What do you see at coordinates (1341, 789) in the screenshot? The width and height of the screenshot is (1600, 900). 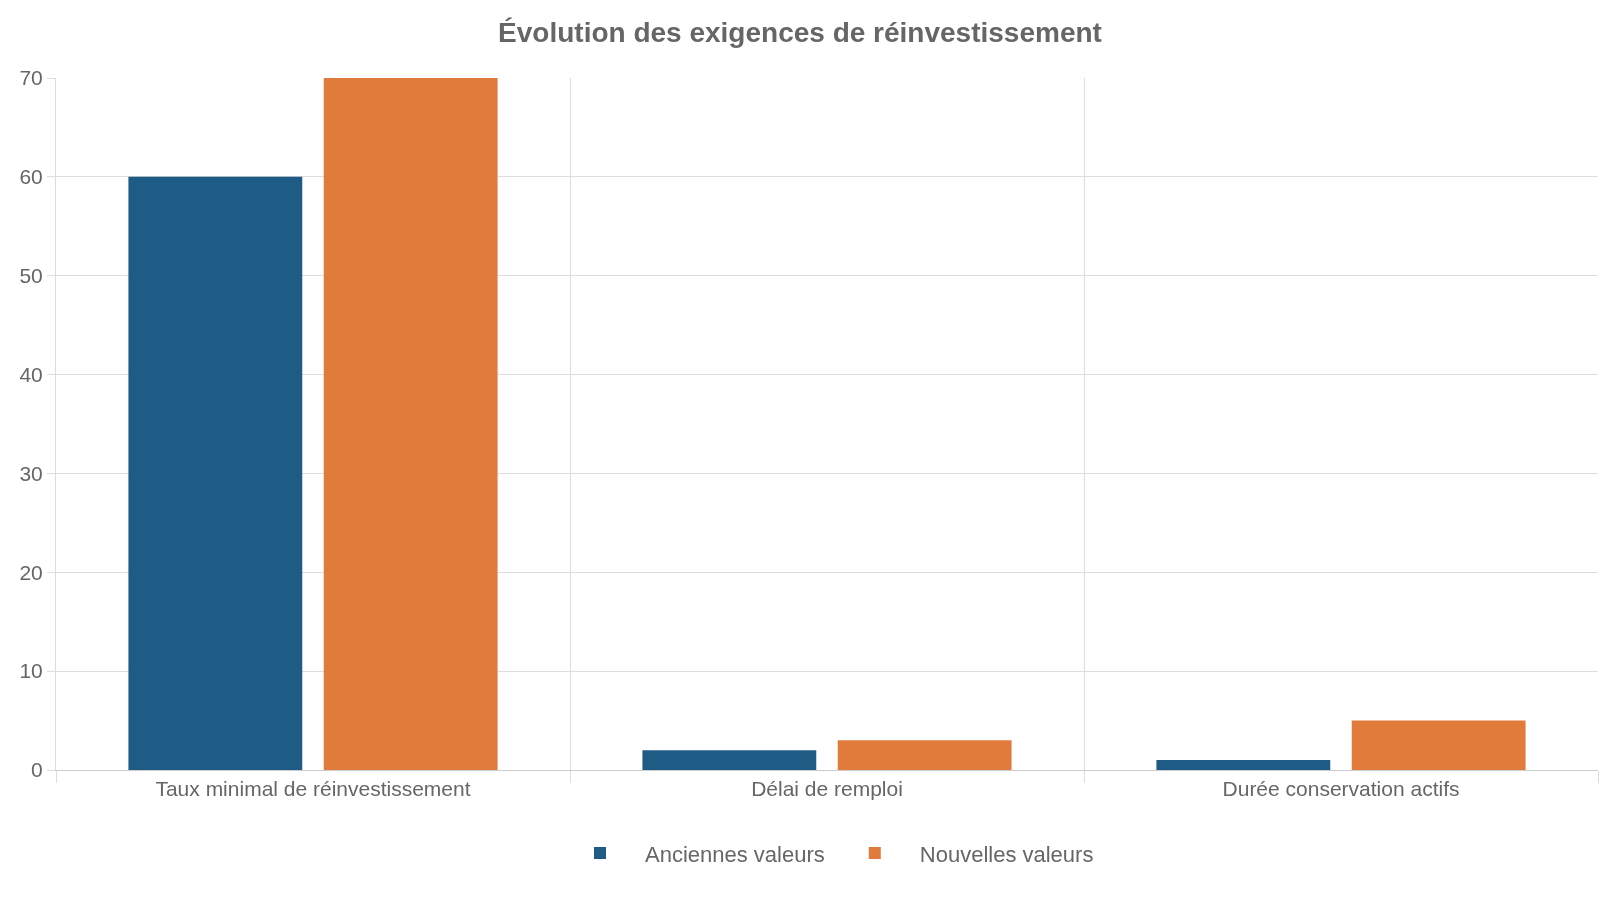 I see `x-tick-label: Durée conservation actifs` at bounding box center [1341, 789].